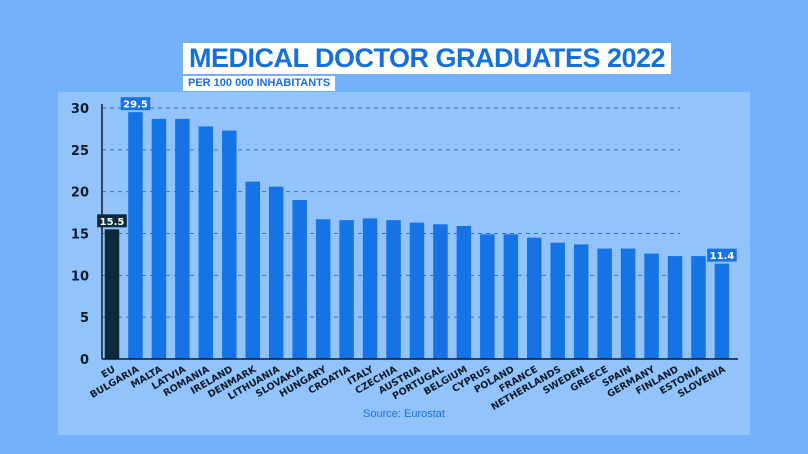 This screenshot has width=808, height=454. What do you see at coordinates (253, 270) in the screenshot?
I see `bar-denmark` at bounding box center [253, 270].